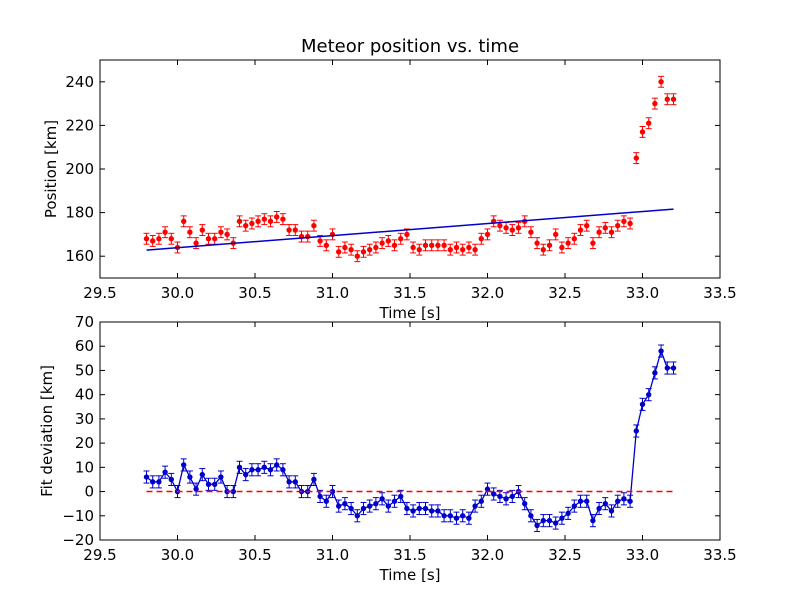  What do you see at coordinates (409, 555) in the screenshot?
I see `deviation-x-tick-label: 31.5` at bounding box center [409, 555].